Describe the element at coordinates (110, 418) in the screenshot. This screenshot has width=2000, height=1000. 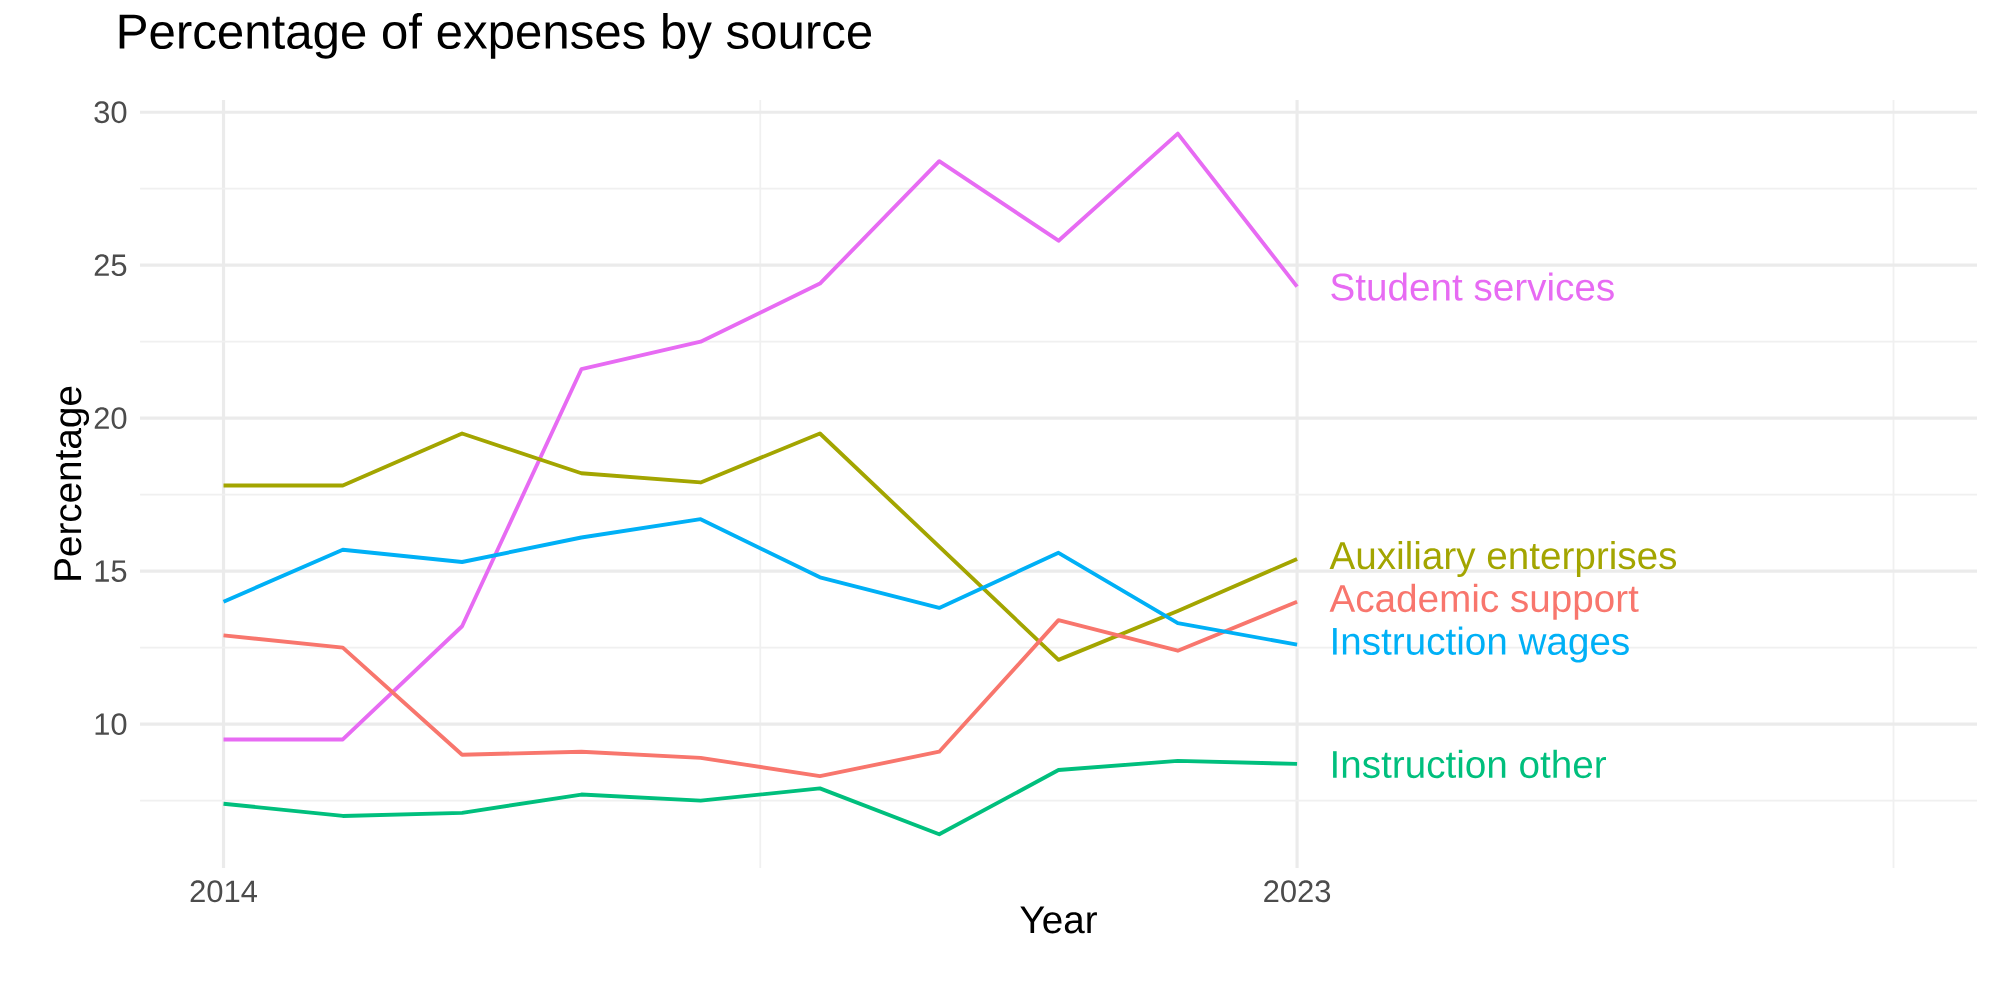
I see `y-tick-label: 20` at that location.